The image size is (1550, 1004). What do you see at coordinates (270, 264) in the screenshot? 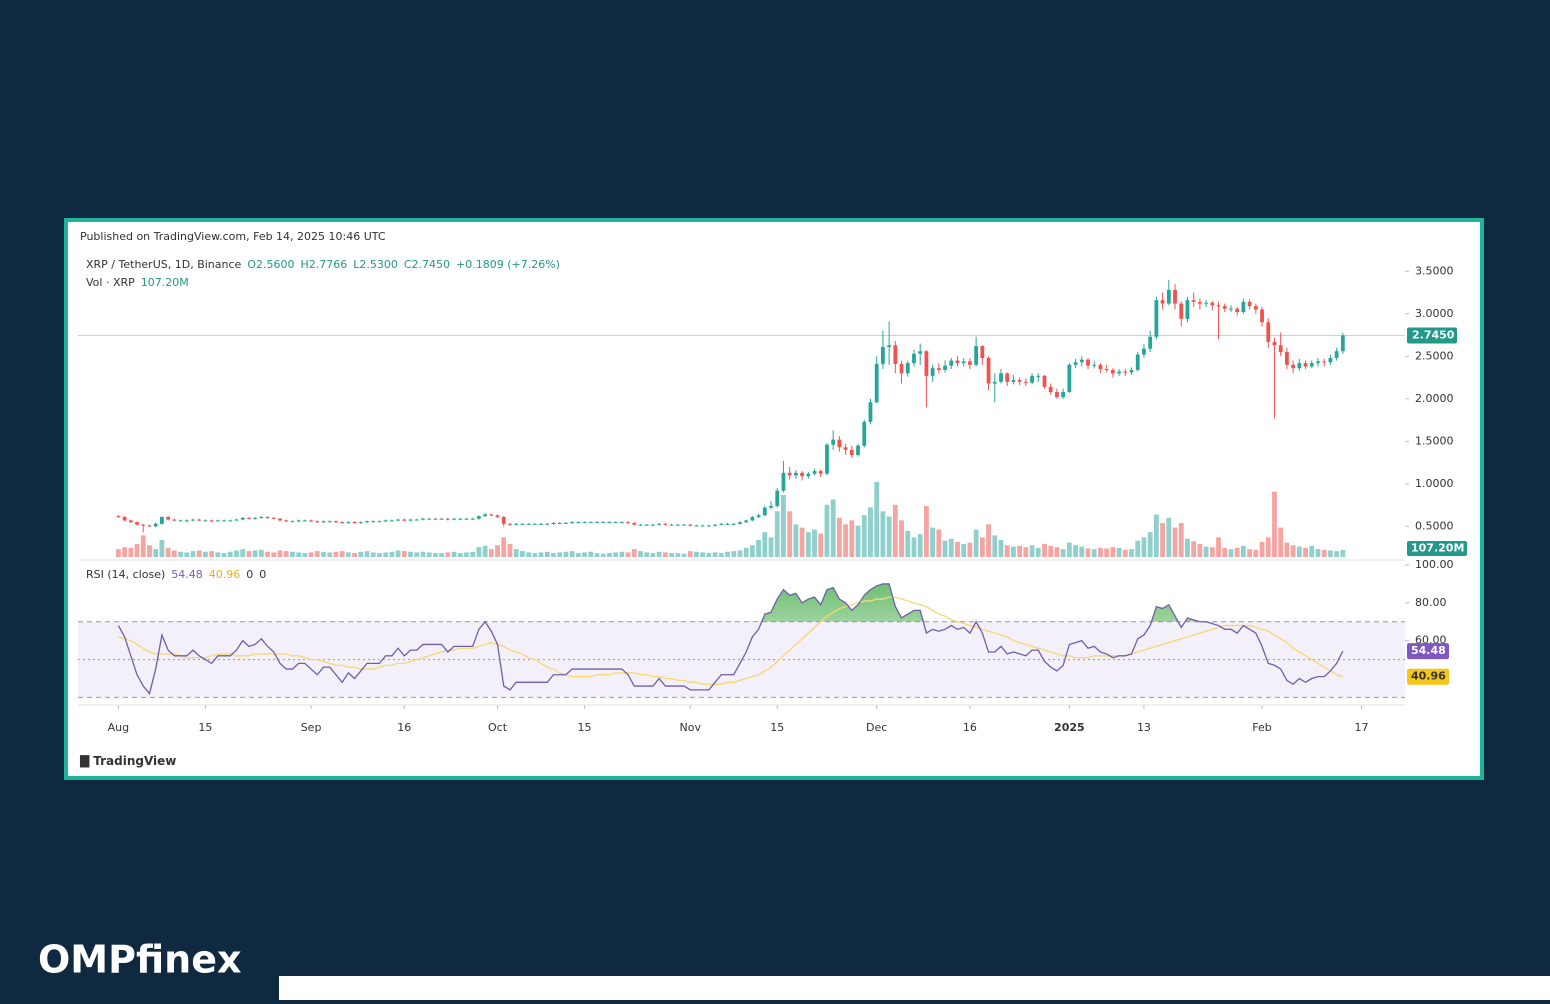
I see `legend-item: O2.5600` at bounding box center [270, 264].